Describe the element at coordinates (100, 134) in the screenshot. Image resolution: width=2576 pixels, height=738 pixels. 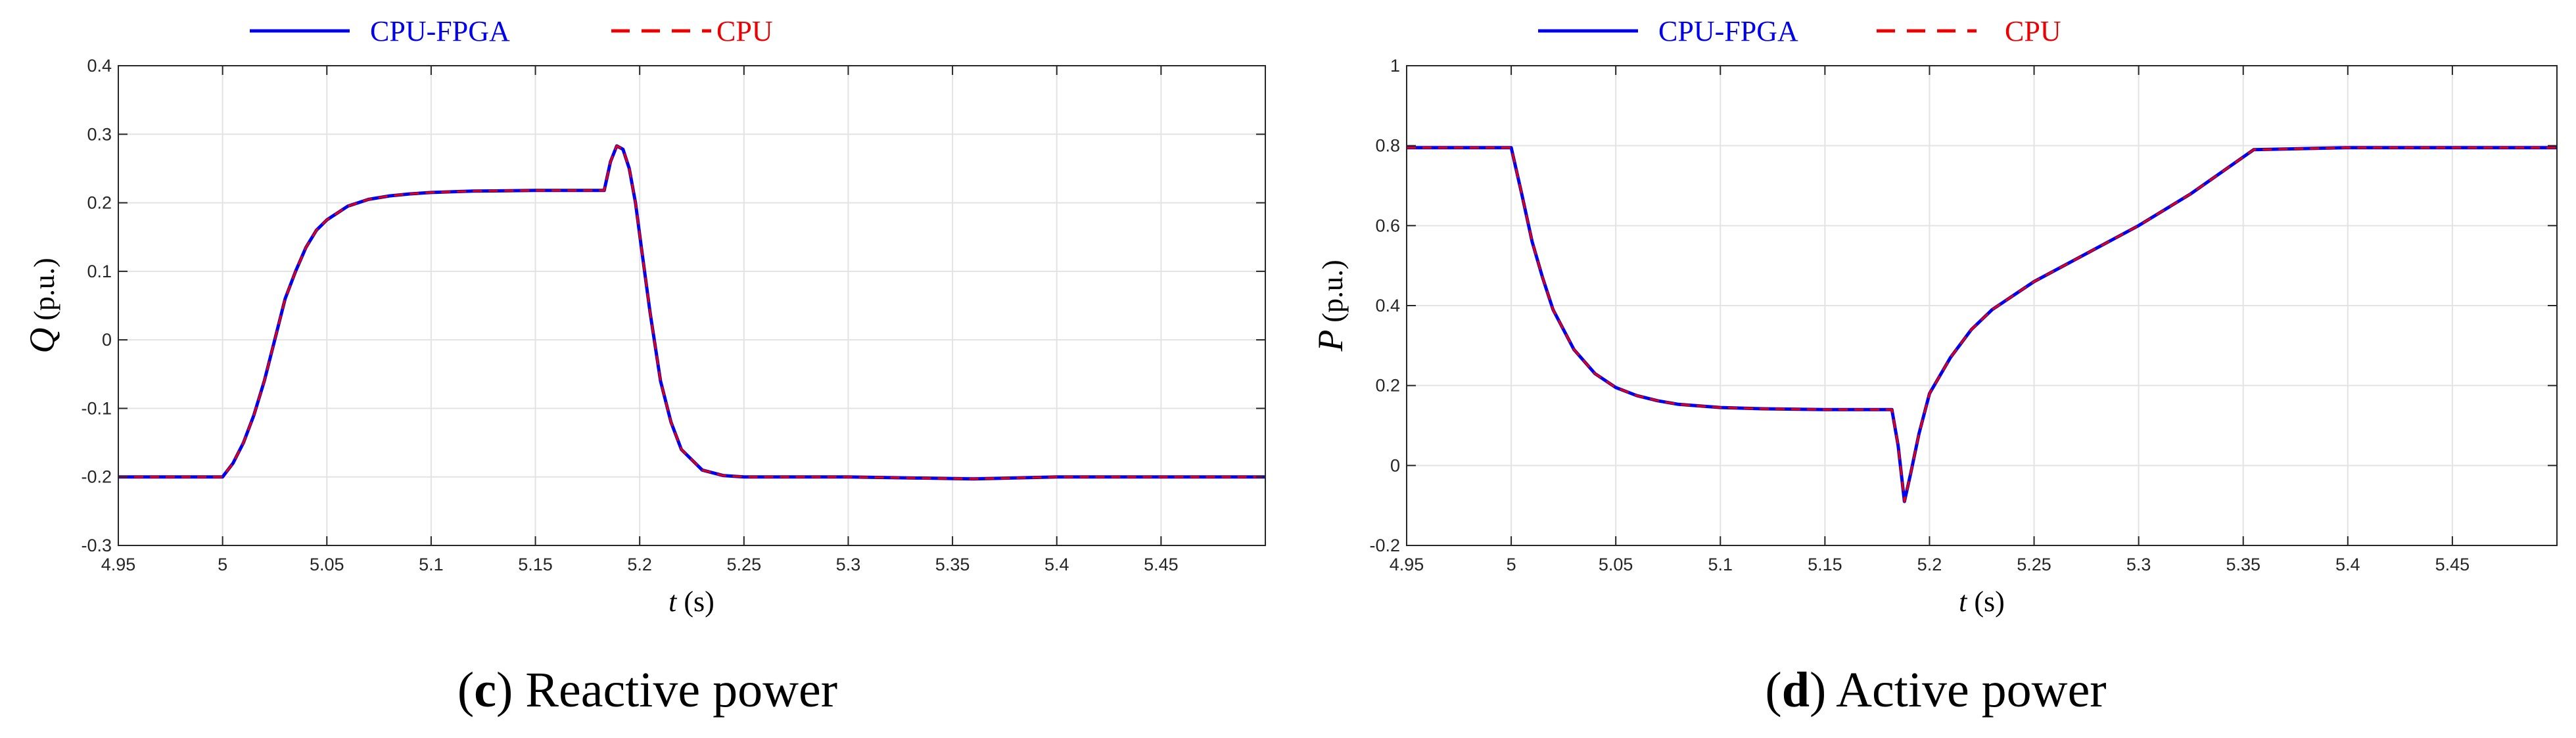
I see `y-tick-label: 0.3` at that location.